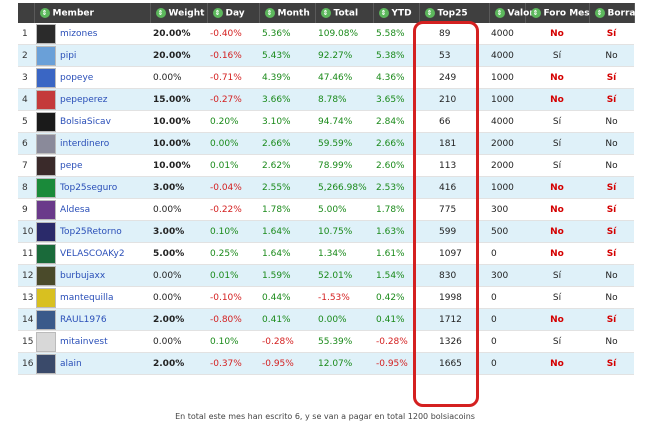 The height and width of the screenshot is (423, 650). I want to click on foro-header: ⇕ Foro Mes, so click(557, 13).